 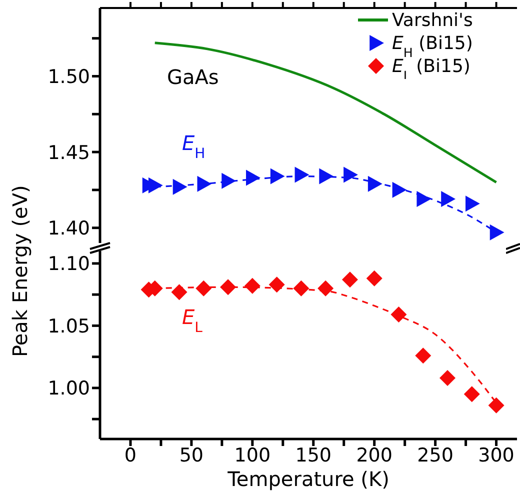 What do you see at coordinates (69, 229) in the screenshot?
I see `y-tick-label: 1.40` at bounding box center [69, 229].